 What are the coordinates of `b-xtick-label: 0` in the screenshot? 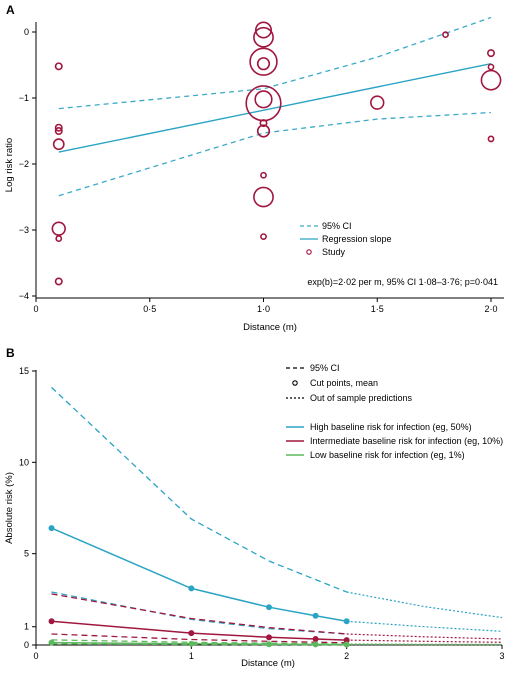 It's located at (35, 656).